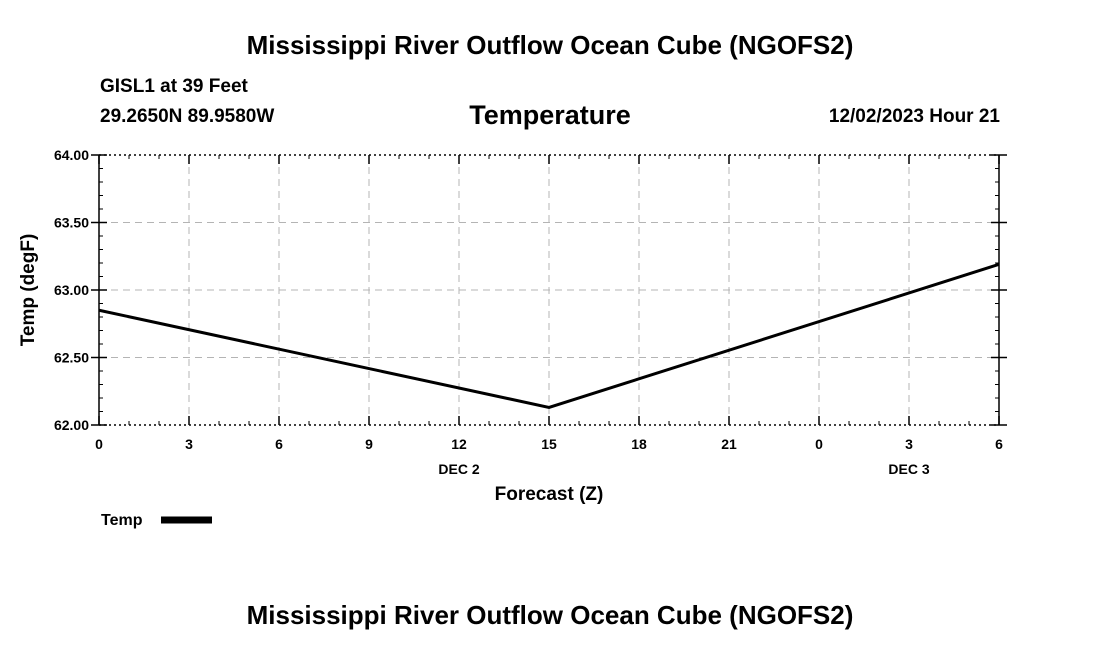 The width and height of the screenshot is (1100, 650). What do you see at coordinates (729, 444) in the screenshot?
I see `x-tick-label: 21` at bounding box center [729, 444].